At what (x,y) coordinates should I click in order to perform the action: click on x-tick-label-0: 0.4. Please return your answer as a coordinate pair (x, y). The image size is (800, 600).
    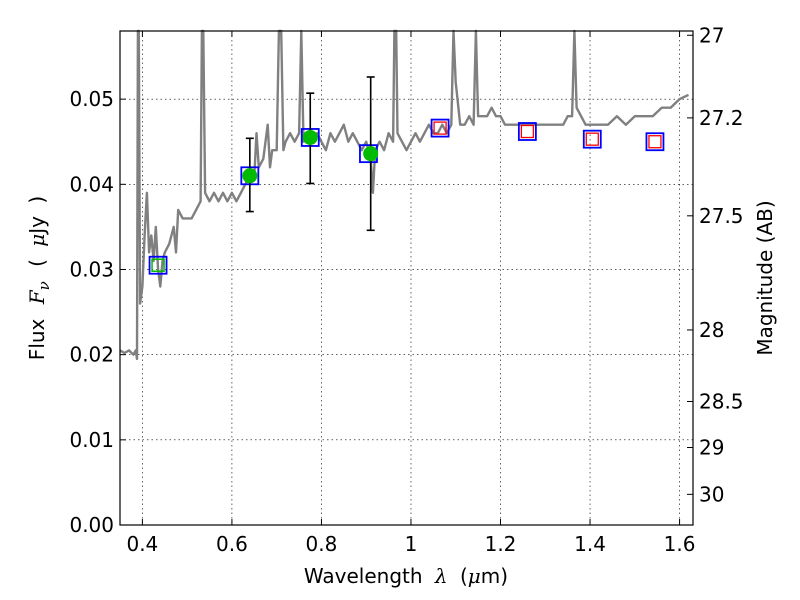
    Looking at the image, I should click on (142, 544).